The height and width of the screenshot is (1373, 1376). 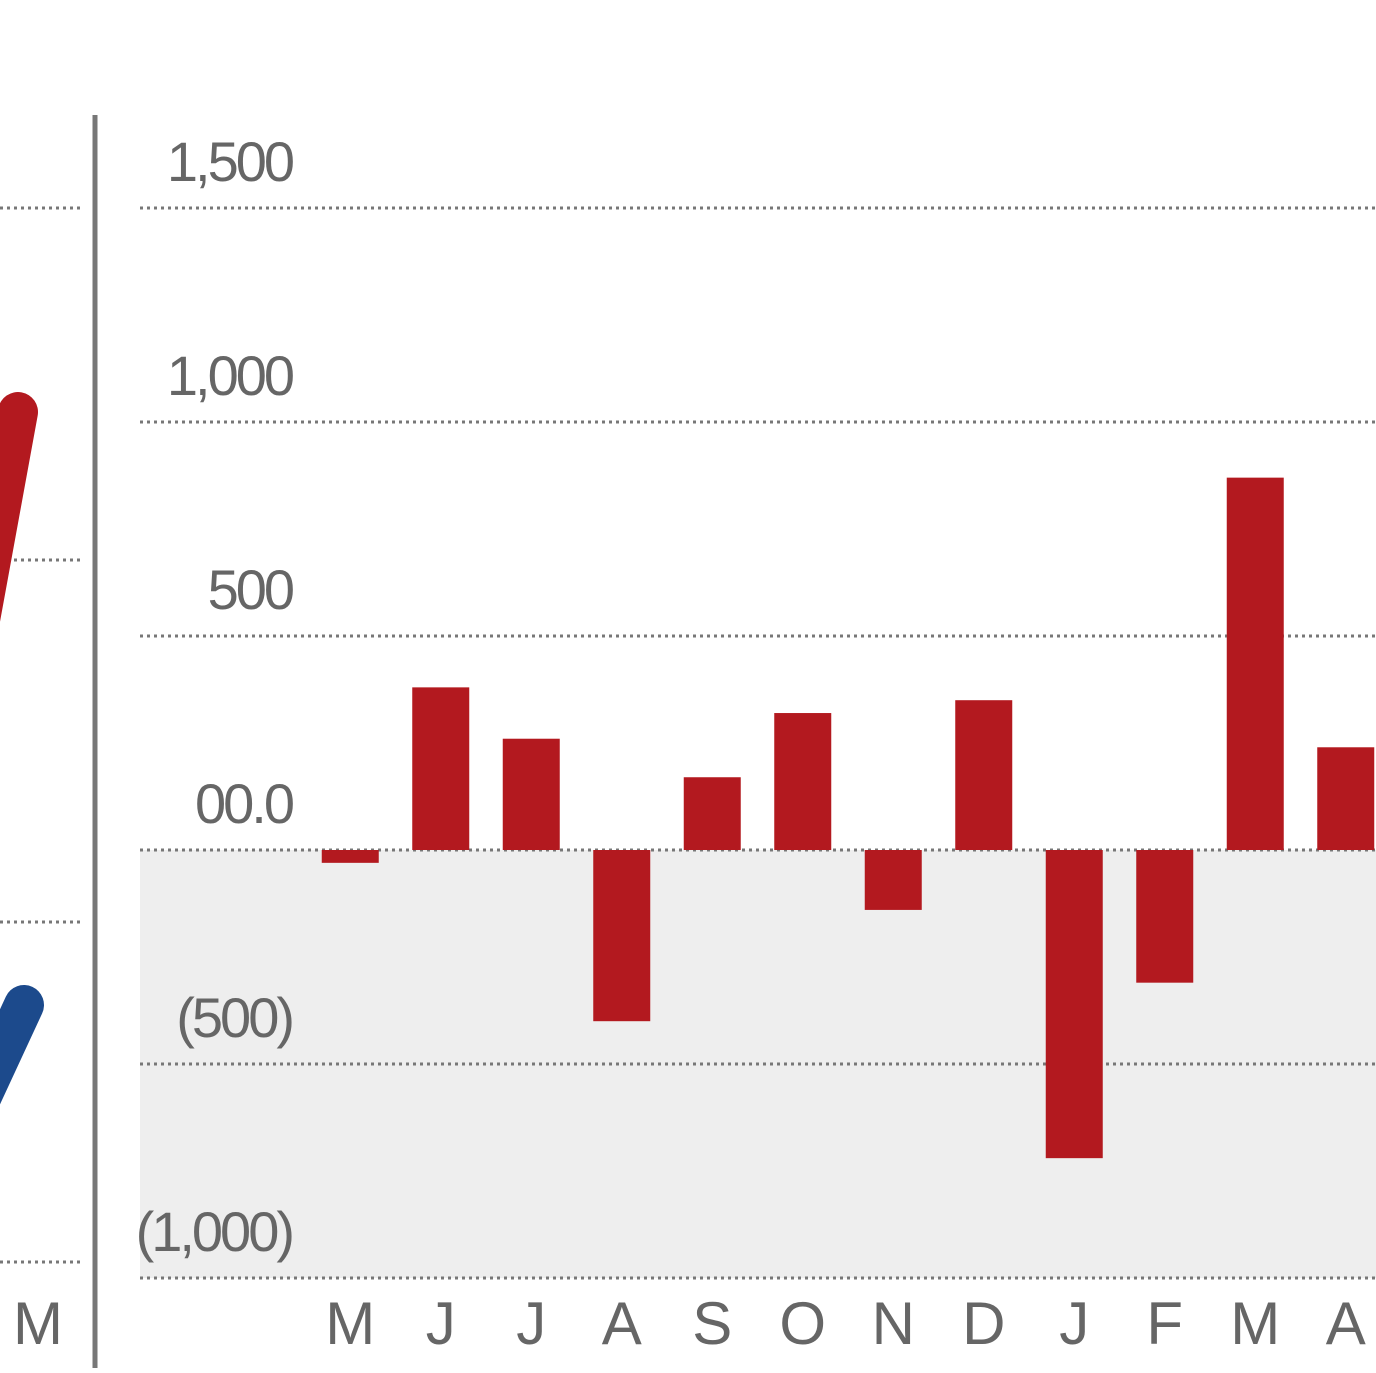 What do you see at coordinates (38, 1323) in the screenshot?
I see `fragment-label: M` at bounding box center [38, 1323].